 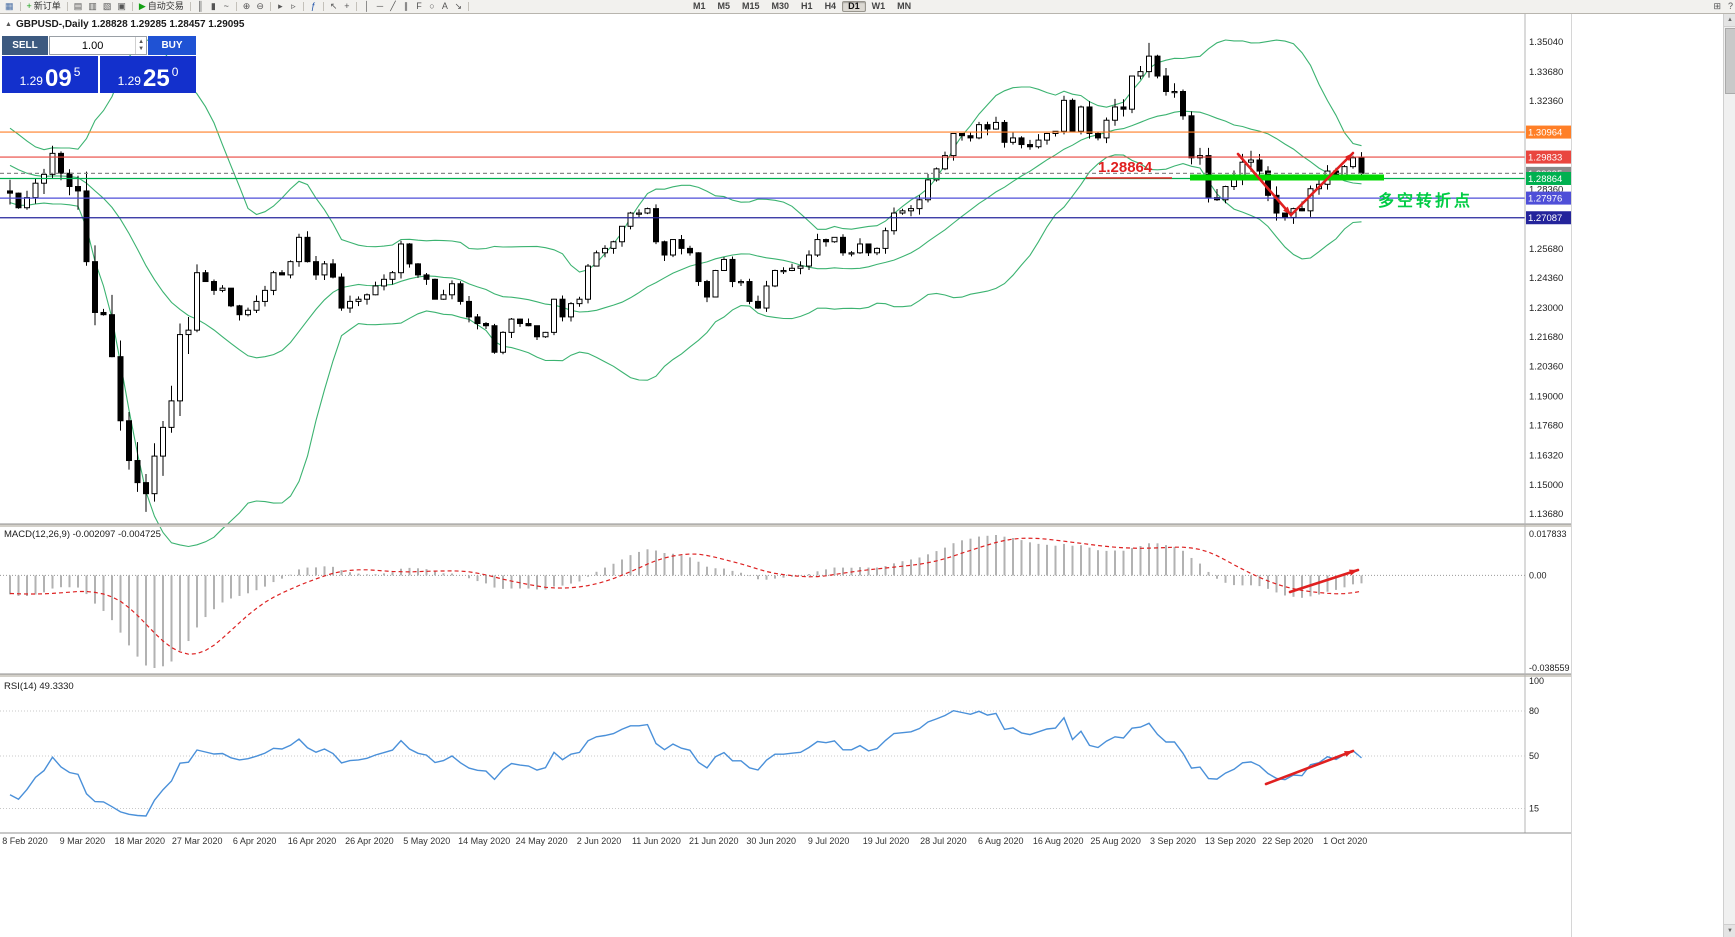 I want to click on terminal-icon: ▣, so click(x=121, y=6).